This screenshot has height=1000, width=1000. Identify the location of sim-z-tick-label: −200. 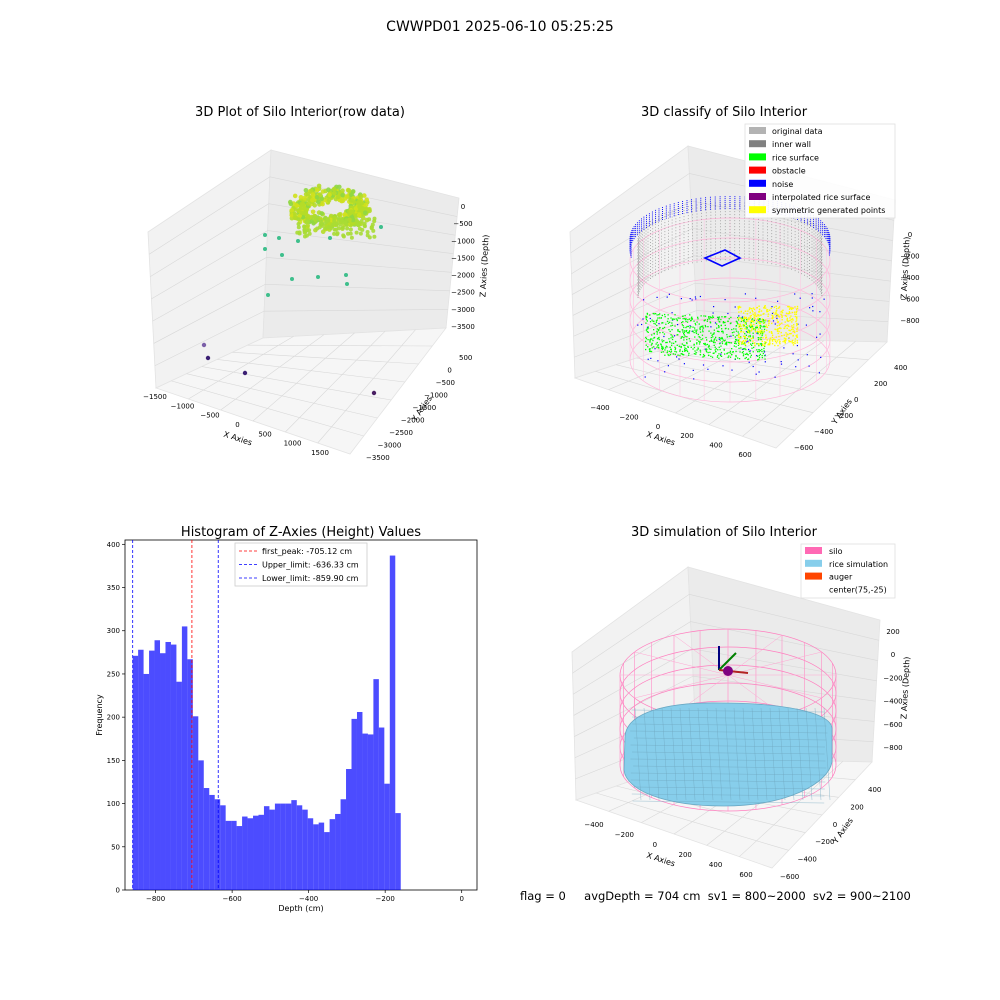
(892, 678).